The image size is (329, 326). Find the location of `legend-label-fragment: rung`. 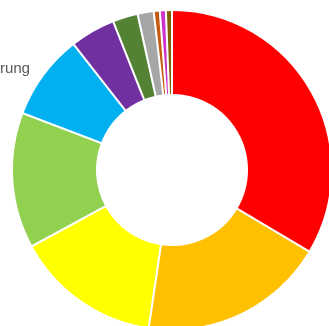

legend-label-fragment: rung is located at coordinates (15, 68).